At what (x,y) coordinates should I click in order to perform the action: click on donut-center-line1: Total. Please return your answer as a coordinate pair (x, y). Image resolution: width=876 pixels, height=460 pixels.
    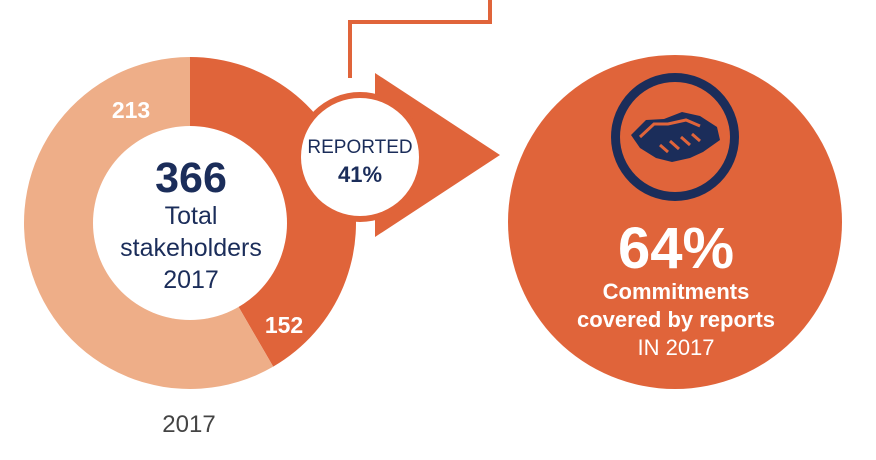
    Looking at the image, I should click on (191, 216).